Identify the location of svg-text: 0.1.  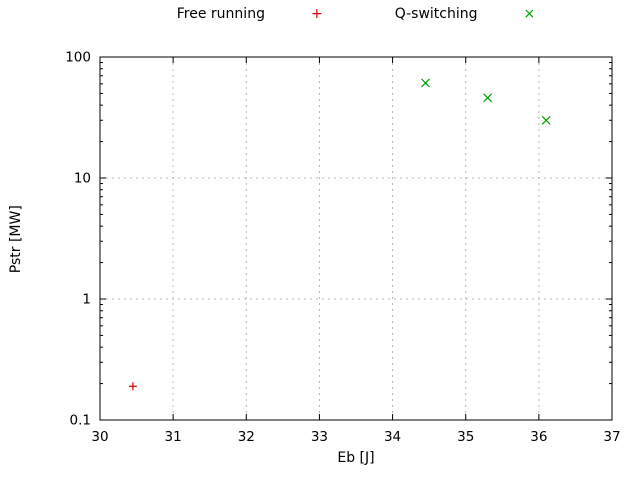
(80, 421).